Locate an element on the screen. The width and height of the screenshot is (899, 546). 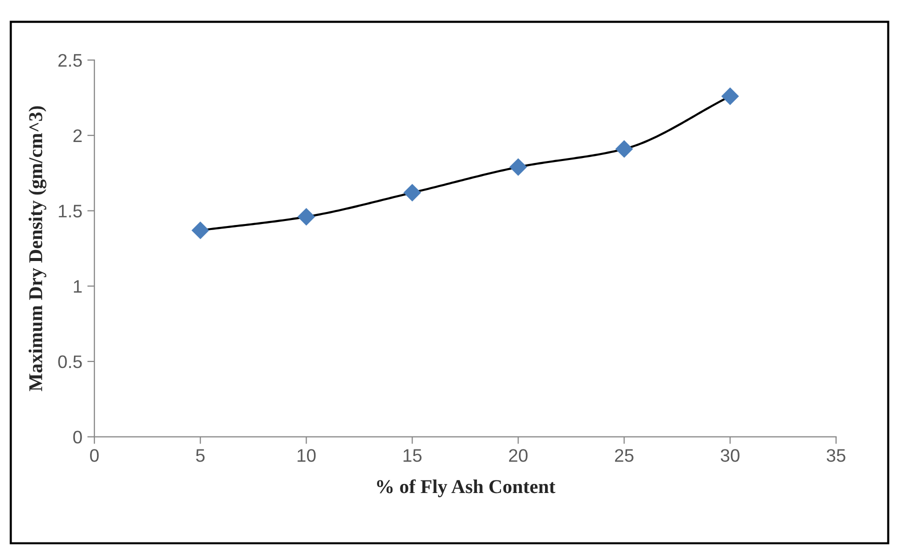
y-tick-label: 2 is located at coordinates (77, 135).